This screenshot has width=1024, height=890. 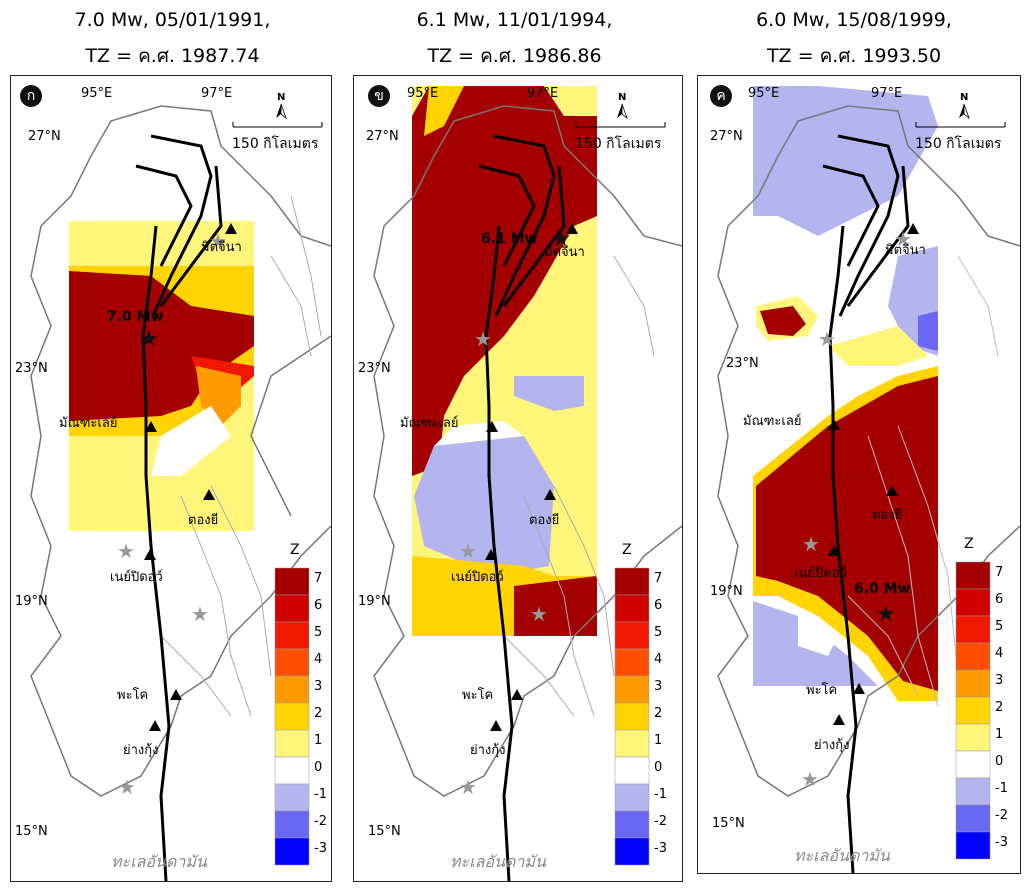 I want to click on epicenters-a: ★ ★ ★ ★ ★, so click(x=172, y=514).